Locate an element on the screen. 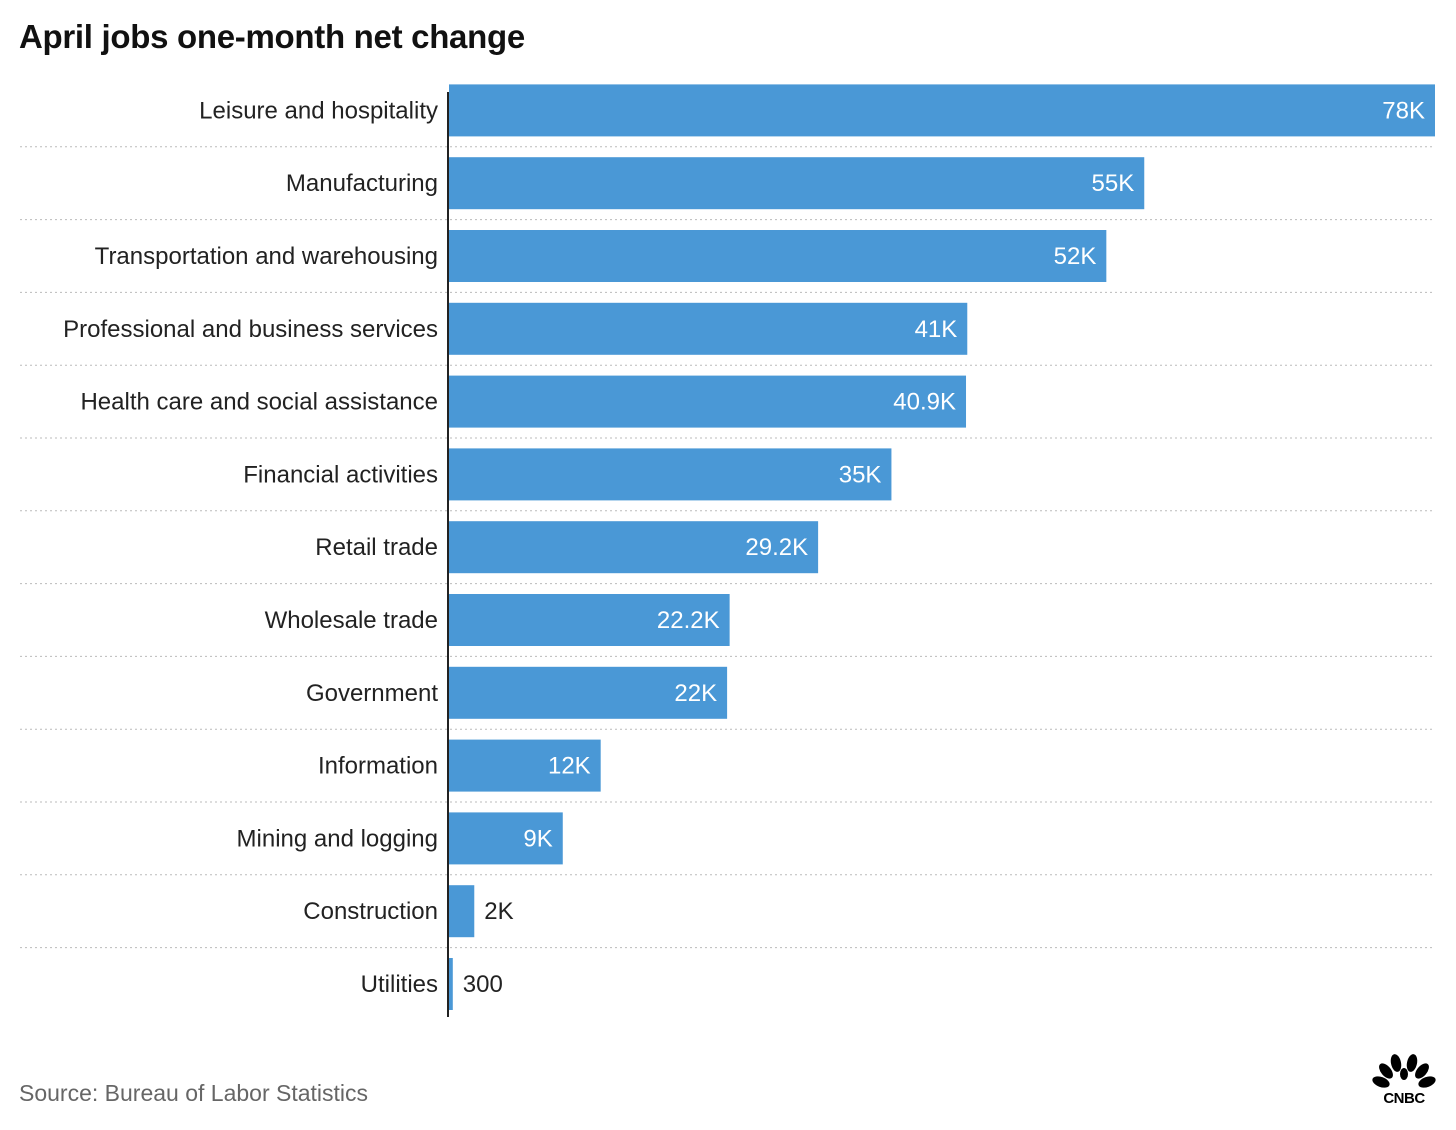  data-label: 12K is located at coordinates (569, 766).